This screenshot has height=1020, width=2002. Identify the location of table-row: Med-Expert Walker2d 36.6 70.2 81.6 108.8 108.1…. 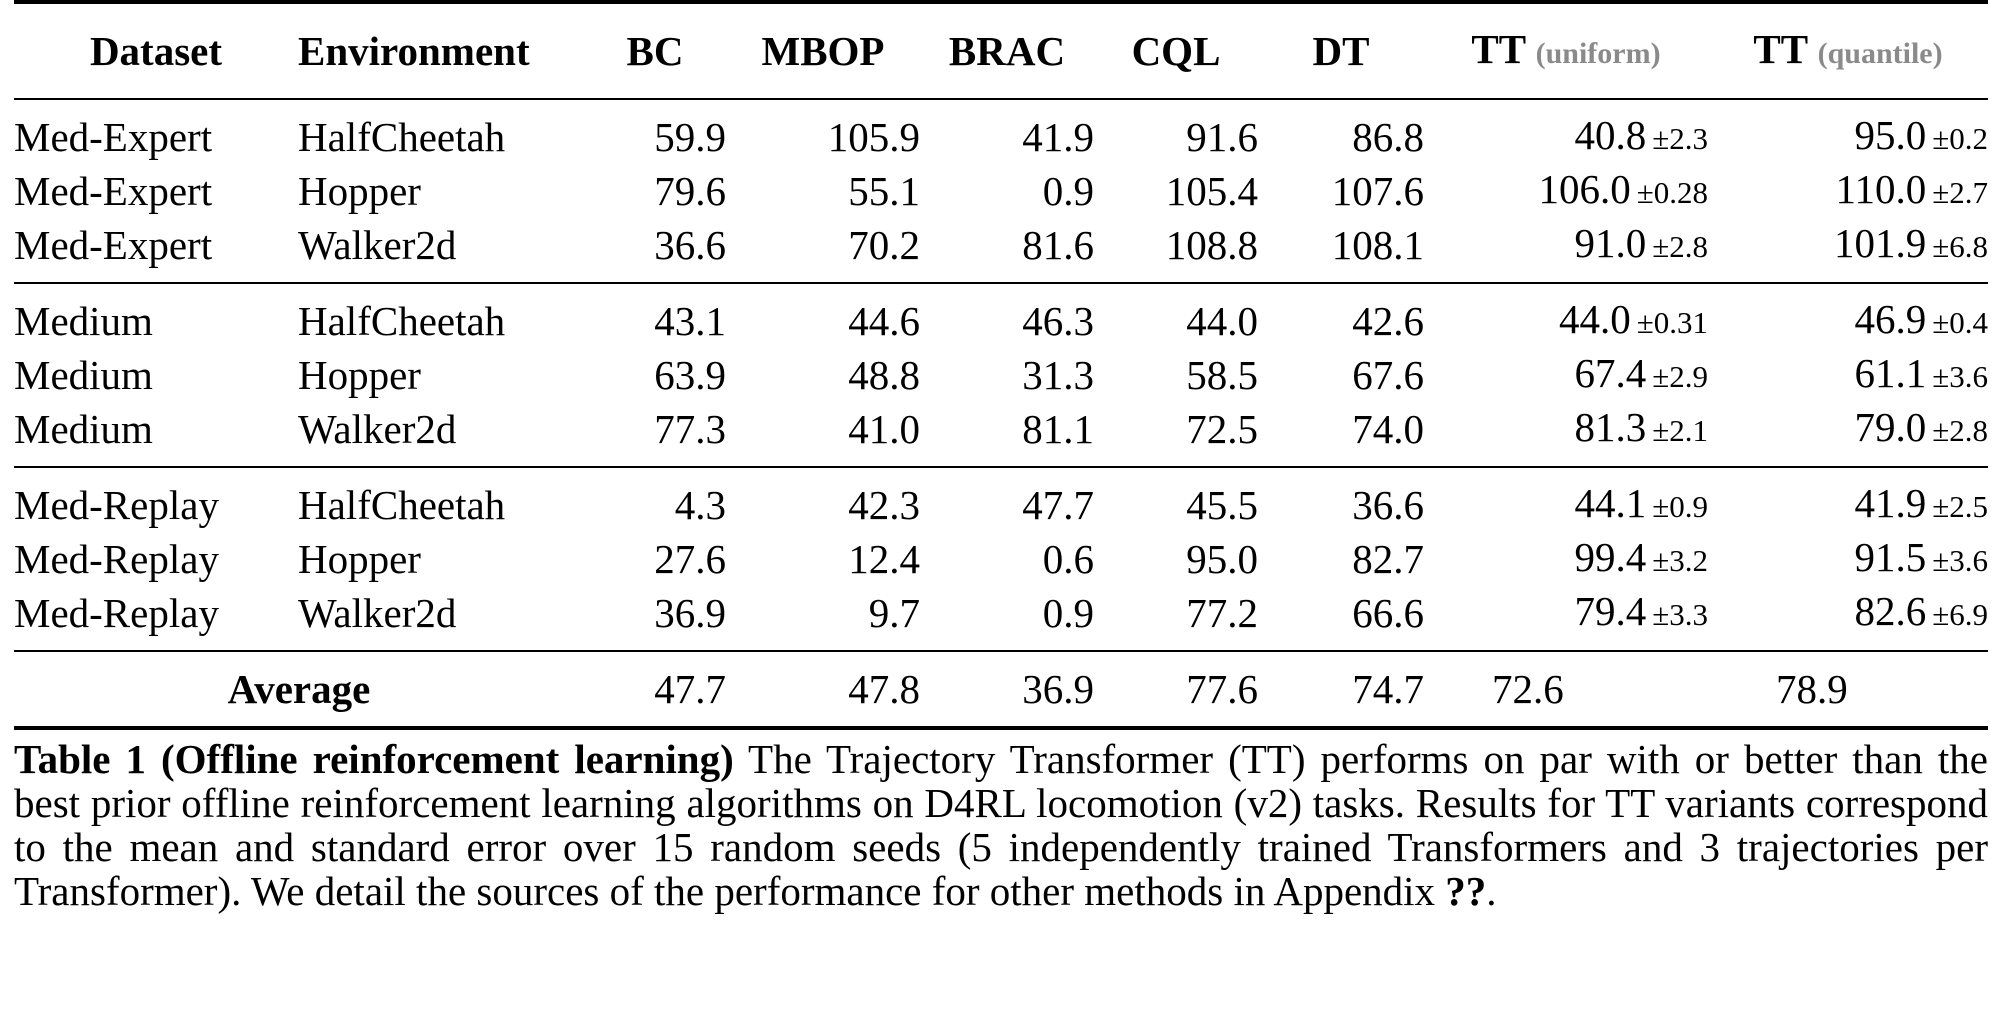
(1001, 250).